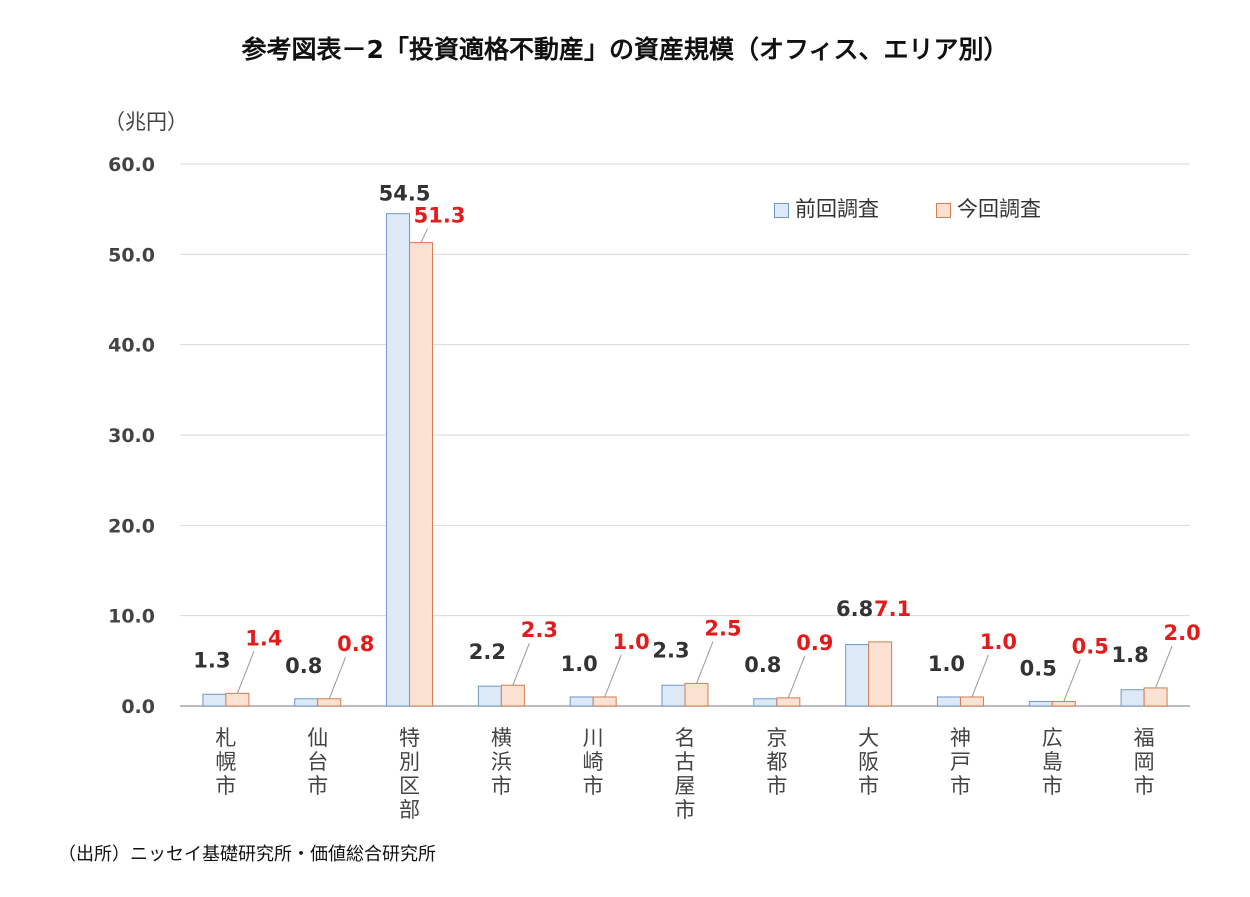 The height and width of the screenshot is (897, 1250). I want to click on x-category-label: 横, so click(501, 738).